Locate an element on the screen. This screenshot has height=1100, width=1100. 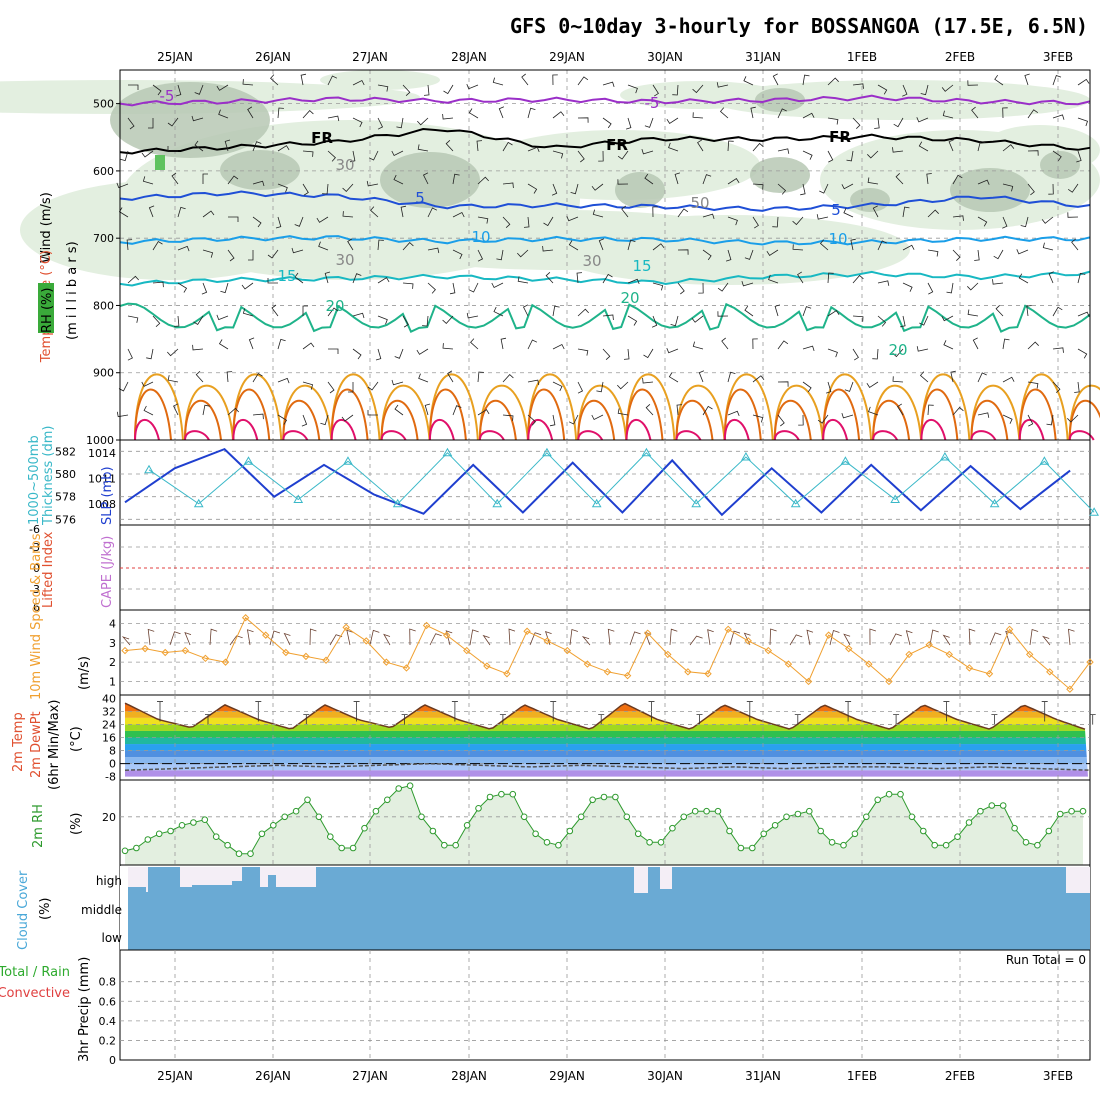
cape-frame is located at coordinates (605, 567).